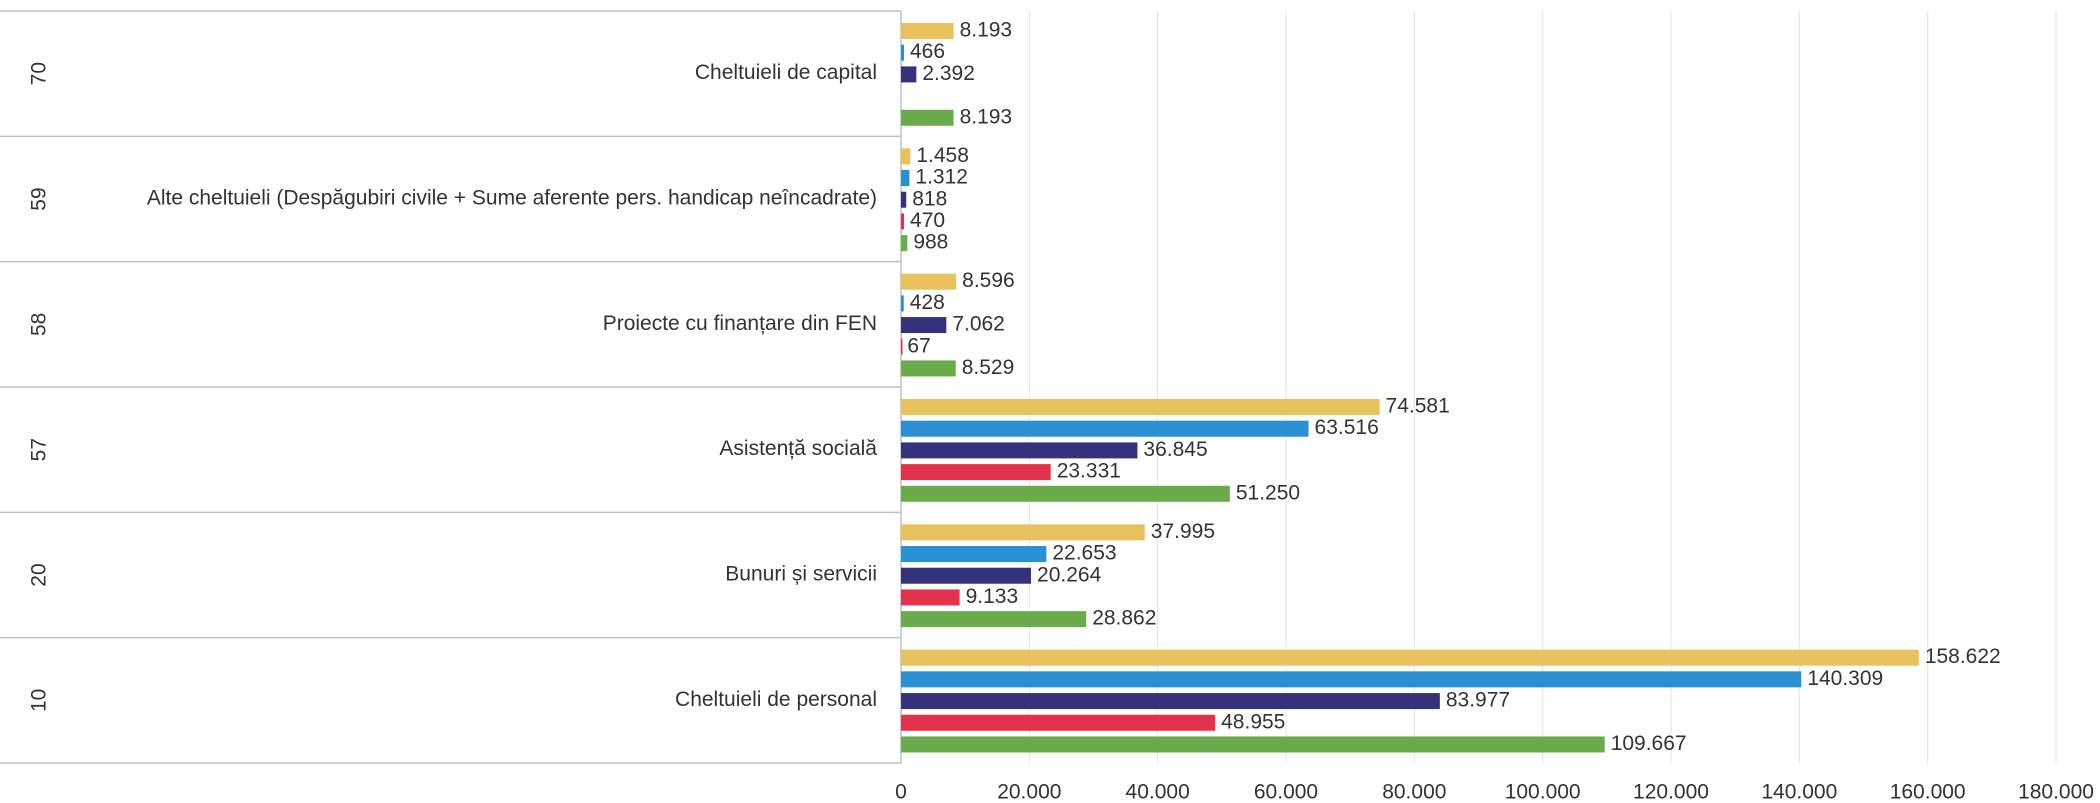 The height and width of the screenshot is (803, 2100). What do you see at coordinates (1268, 492) in the screenshot?
I see `value-label: 51.250` at bounding box center [1268, 492].